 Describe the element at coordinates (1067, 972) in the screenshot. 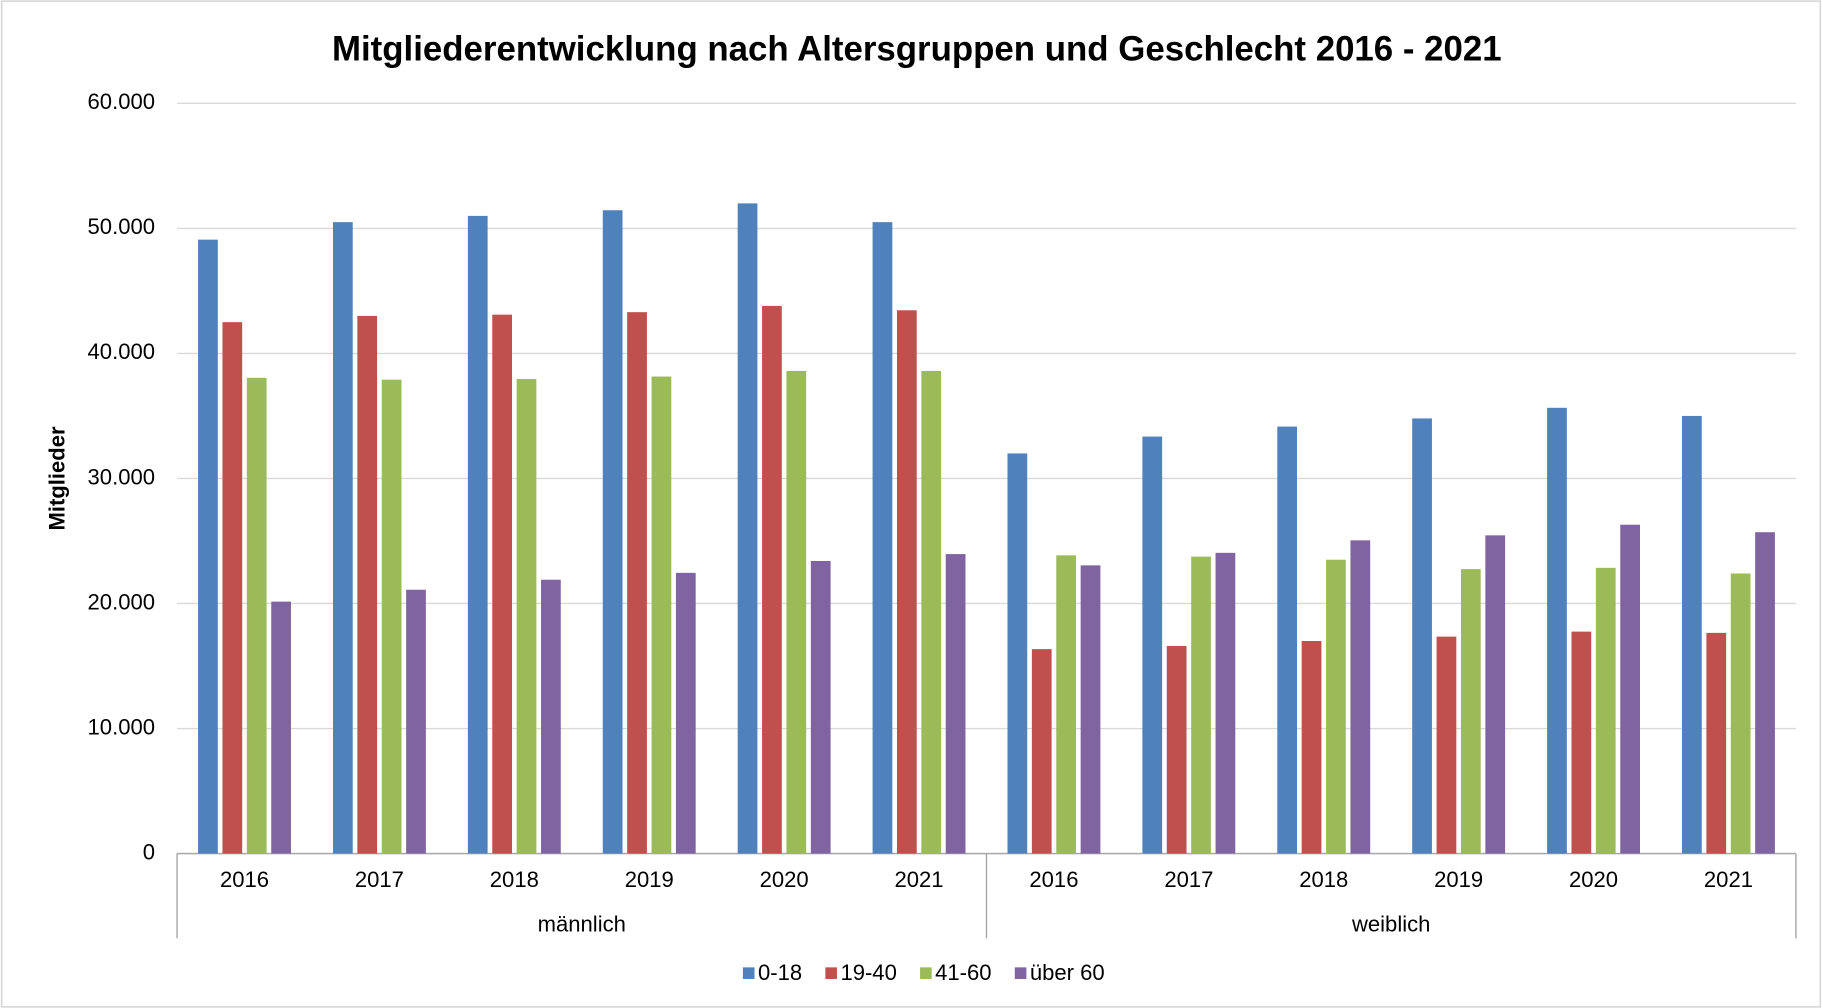

I see `legend-label: über 60` at that location.